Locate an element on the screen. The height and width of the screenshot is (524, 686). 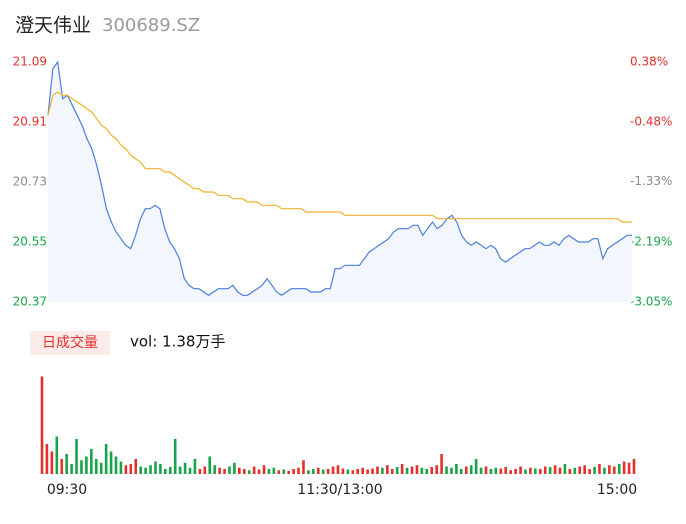
y2-tick-label: 0.38% is located at coordinates (649, 62).